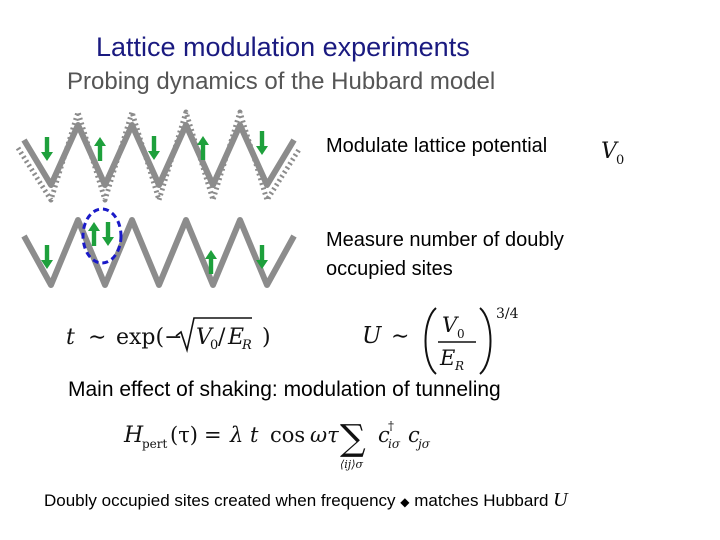 This screenshot has height=540, width=720. Describe the element at coordinates (507, 314) in the screenshot. I see `svg-text: 3/4` at that location.